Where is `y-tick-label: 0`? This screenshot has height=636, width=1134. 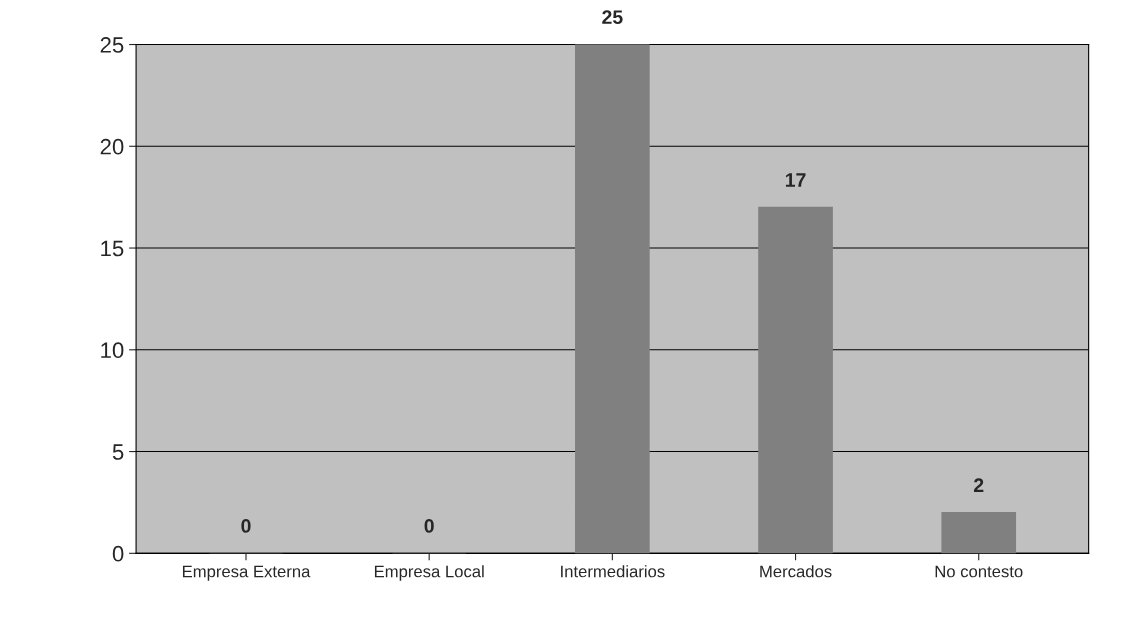 y-tick-label: 0 is located at coordinates (118, 553).